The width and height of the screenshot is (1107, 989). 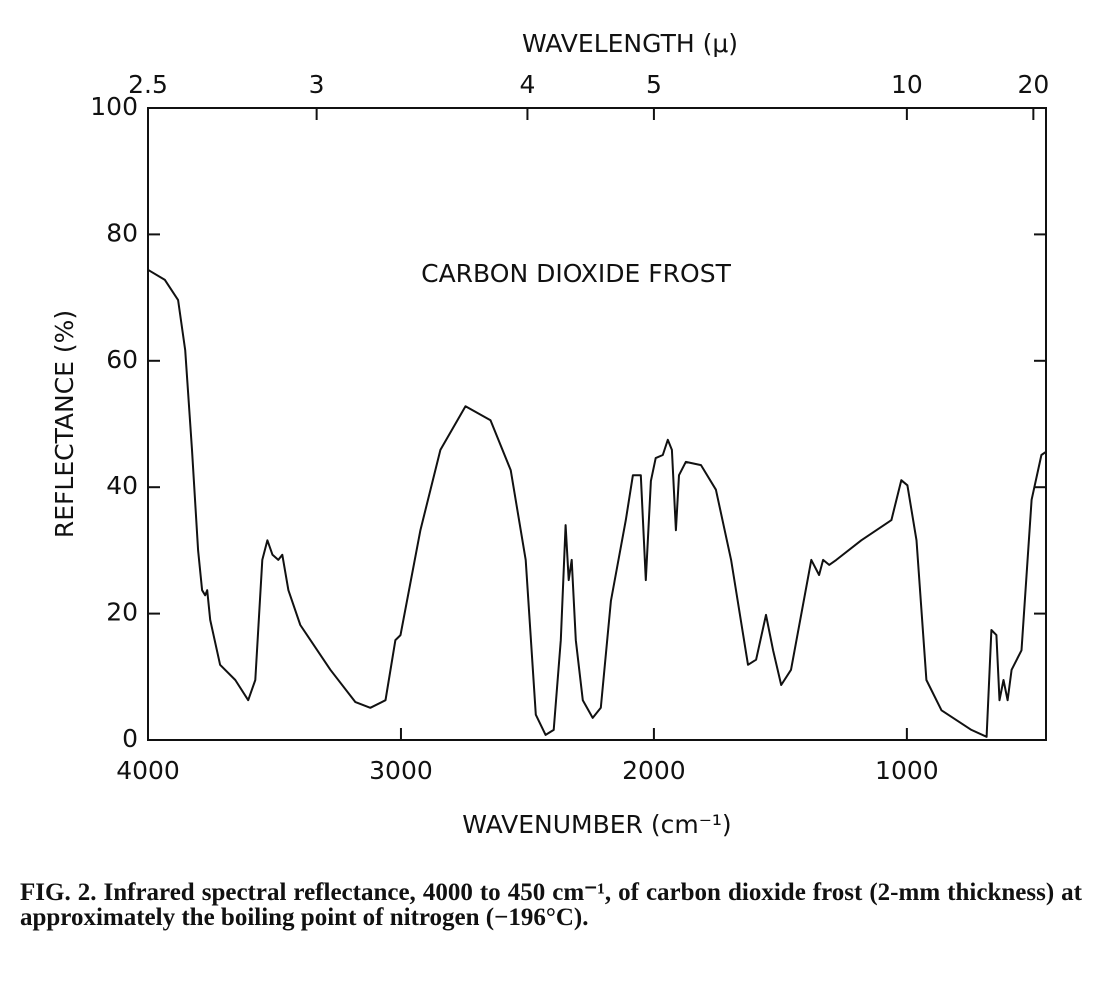 What do you see at coordinates (907, 770) in the screenshot?
I see `x-tick-label: 1000` at bounding box center [907, 770].